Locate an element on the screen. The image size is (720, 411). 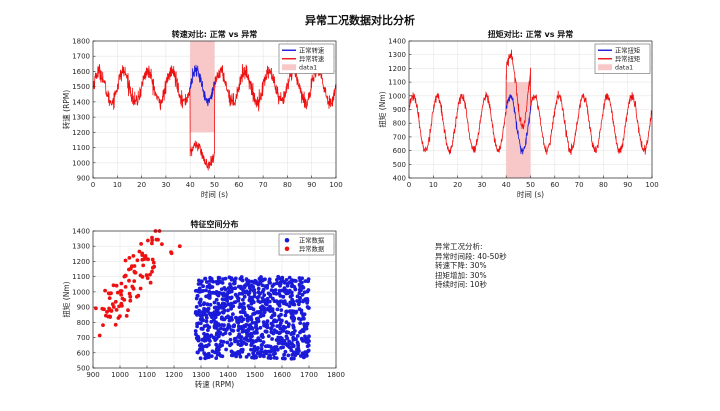
figure-title: 异常工况数据对比分析 is located at coordinates (360, 20).